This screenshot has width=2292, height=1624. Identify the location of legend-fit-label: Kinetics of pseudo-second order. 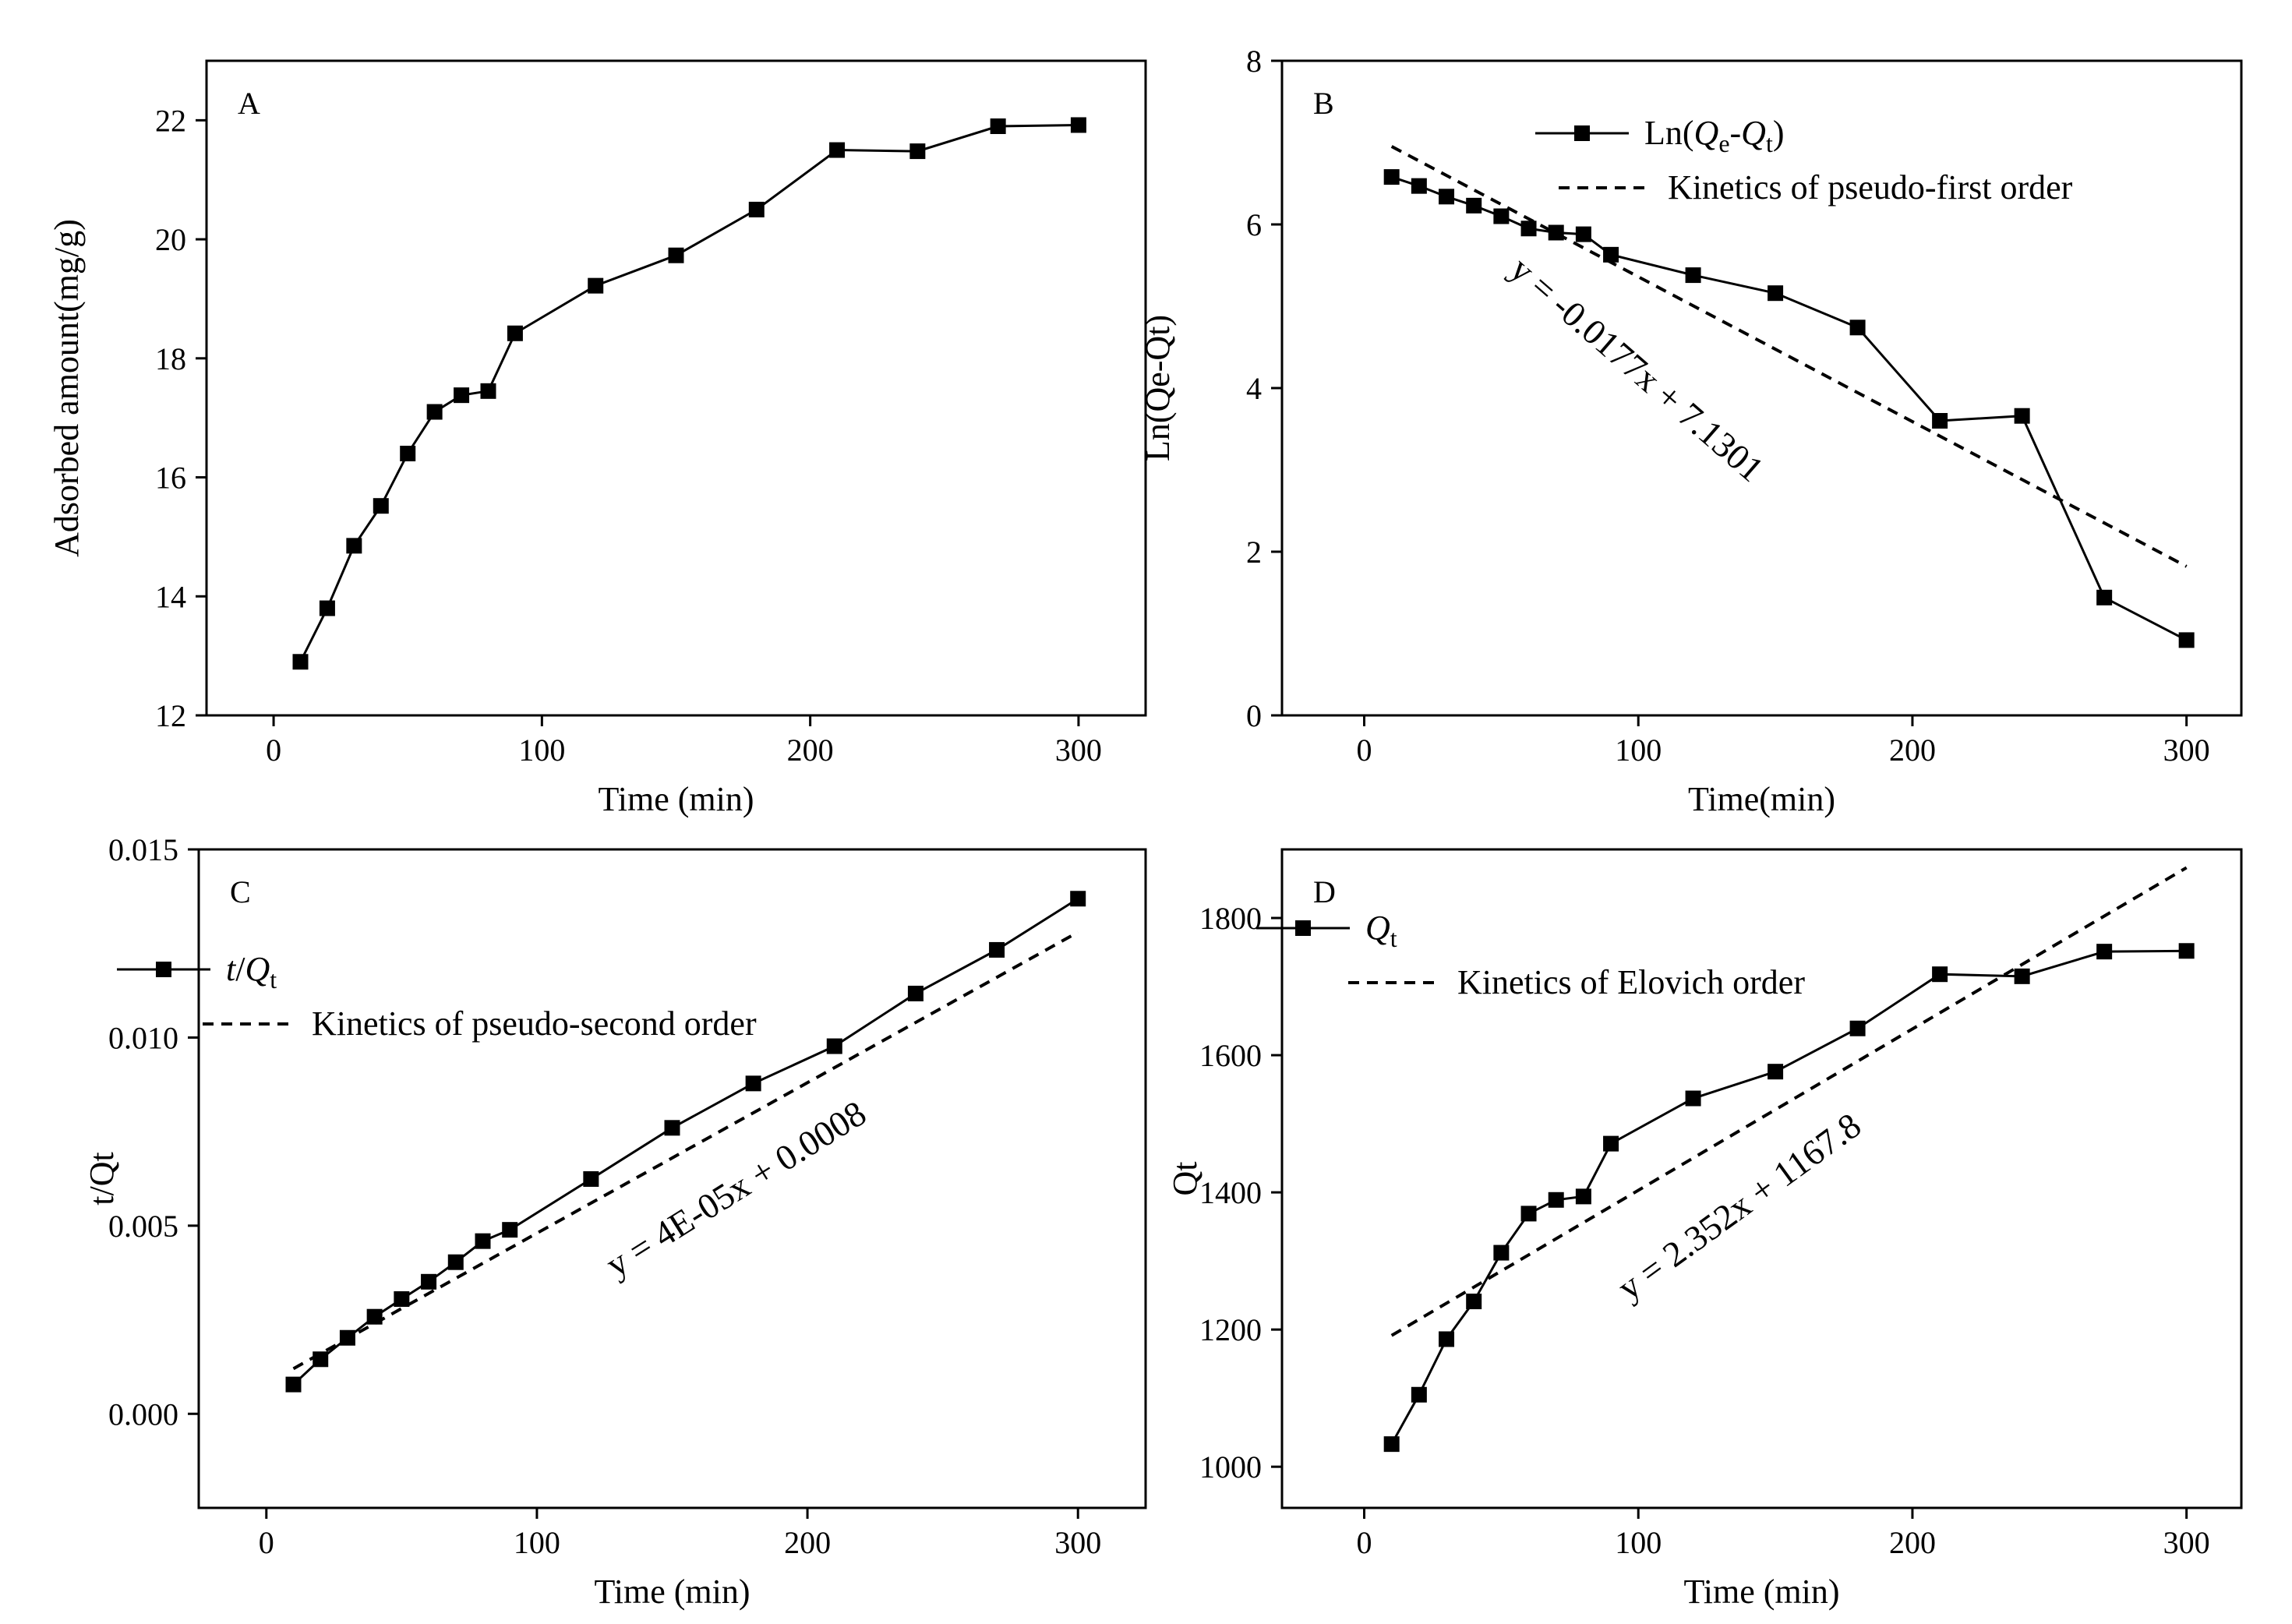
(534, 1023).